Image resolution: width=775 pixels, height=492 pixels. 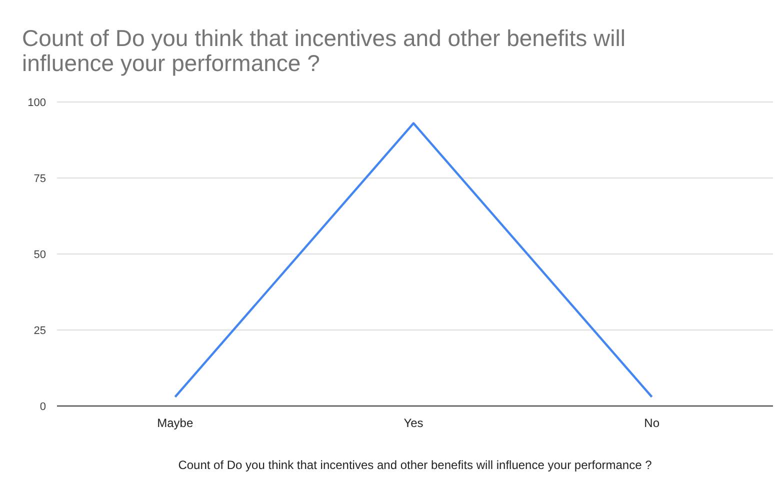 What do you see at coordinates (40, 254) in the screenshot?
I see `y-tick-label: 50` at bounding box center [40, 254].